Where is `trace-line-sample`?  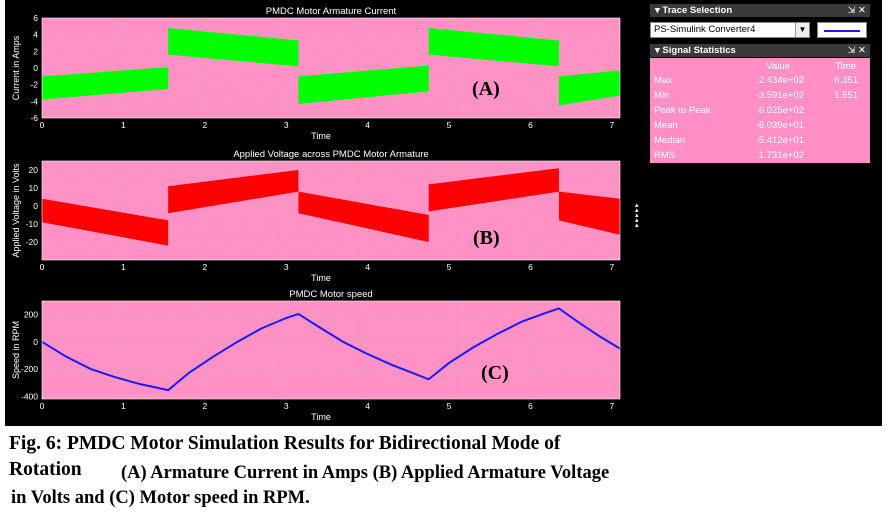 trace-line-sample is located at coordinates (842, 31).